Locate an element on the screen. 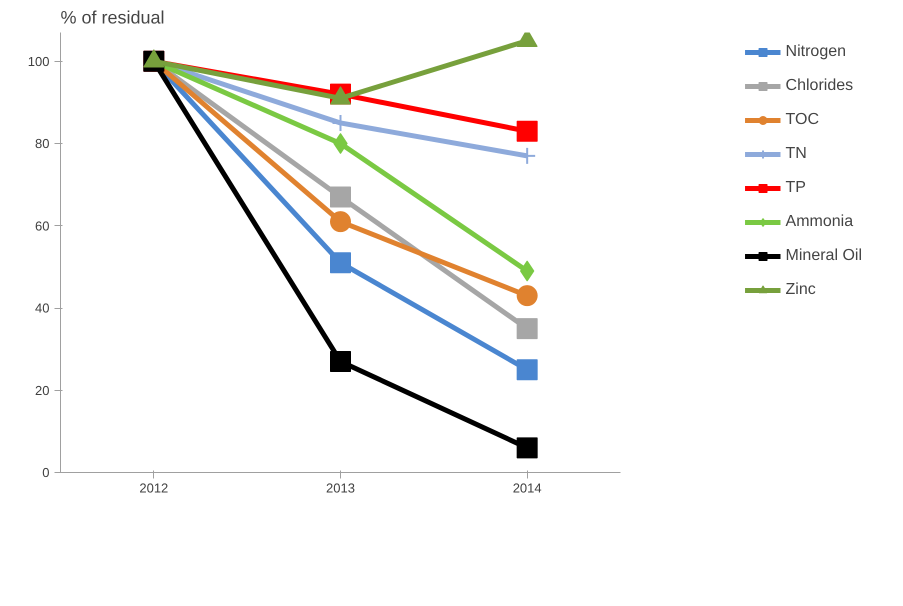 The width and height of the screenshot is (903, 606). y-axis-title: % of residual is located at coordinates (112, 18).